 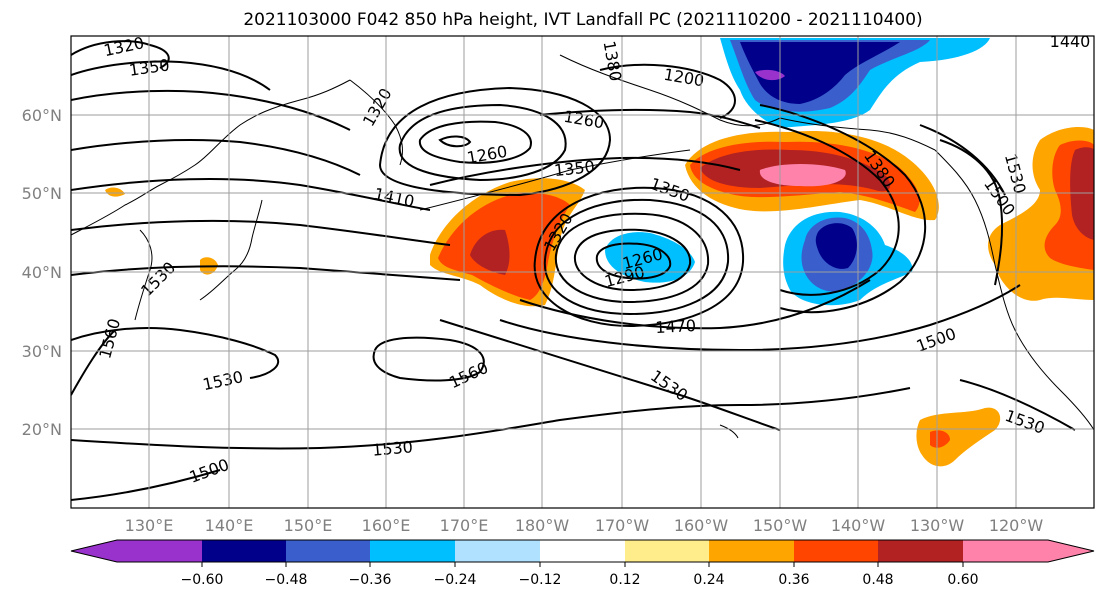 I want to click on contour-1530-s, so click(x=491, y=418).